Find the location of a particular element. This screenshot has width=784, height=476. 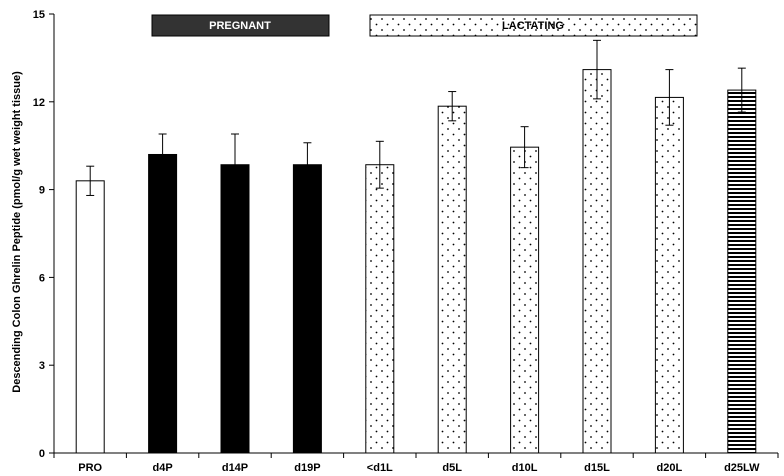

x-tick-label: d20L is located at coordinates (670, 468).